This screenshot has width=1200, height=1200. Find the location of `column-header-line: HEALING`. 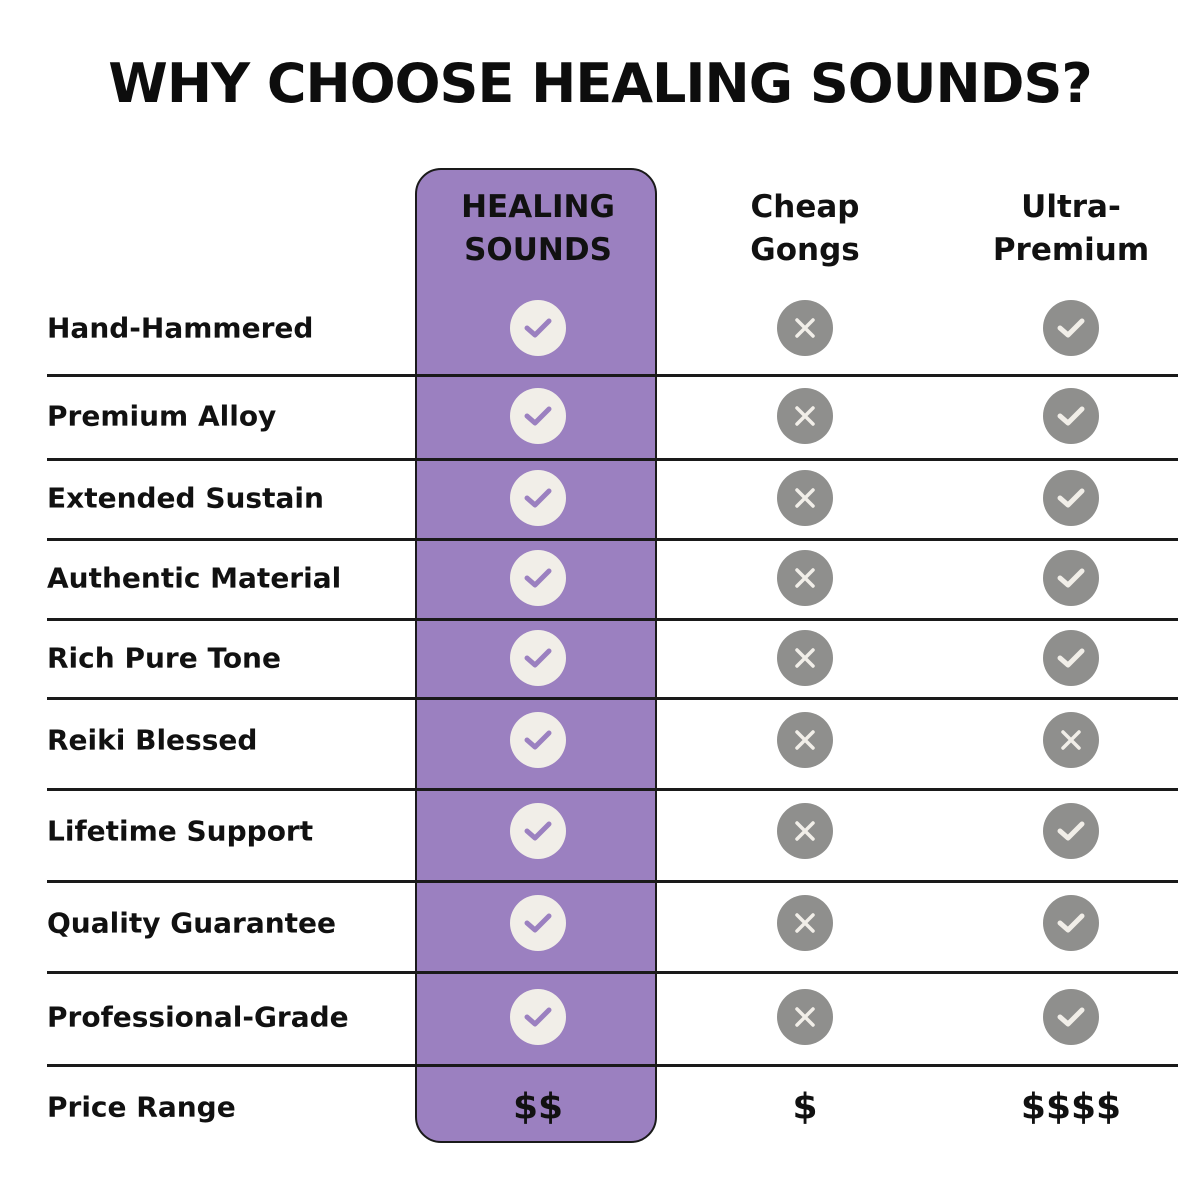

column-header-line: HEALING is located at coordinates (538, 207).